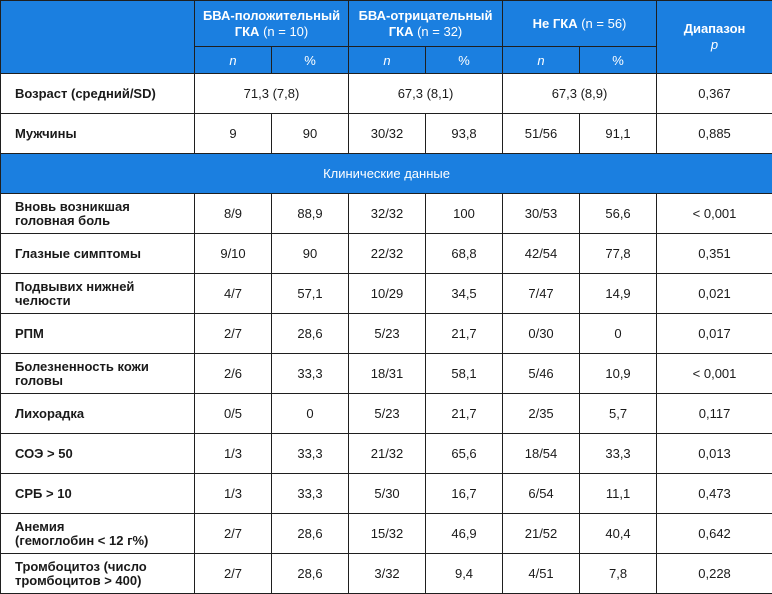  What do you see at coordinates (97, 37) in the screenshot?
I see `header-corner` at bounding box center [97, 37].